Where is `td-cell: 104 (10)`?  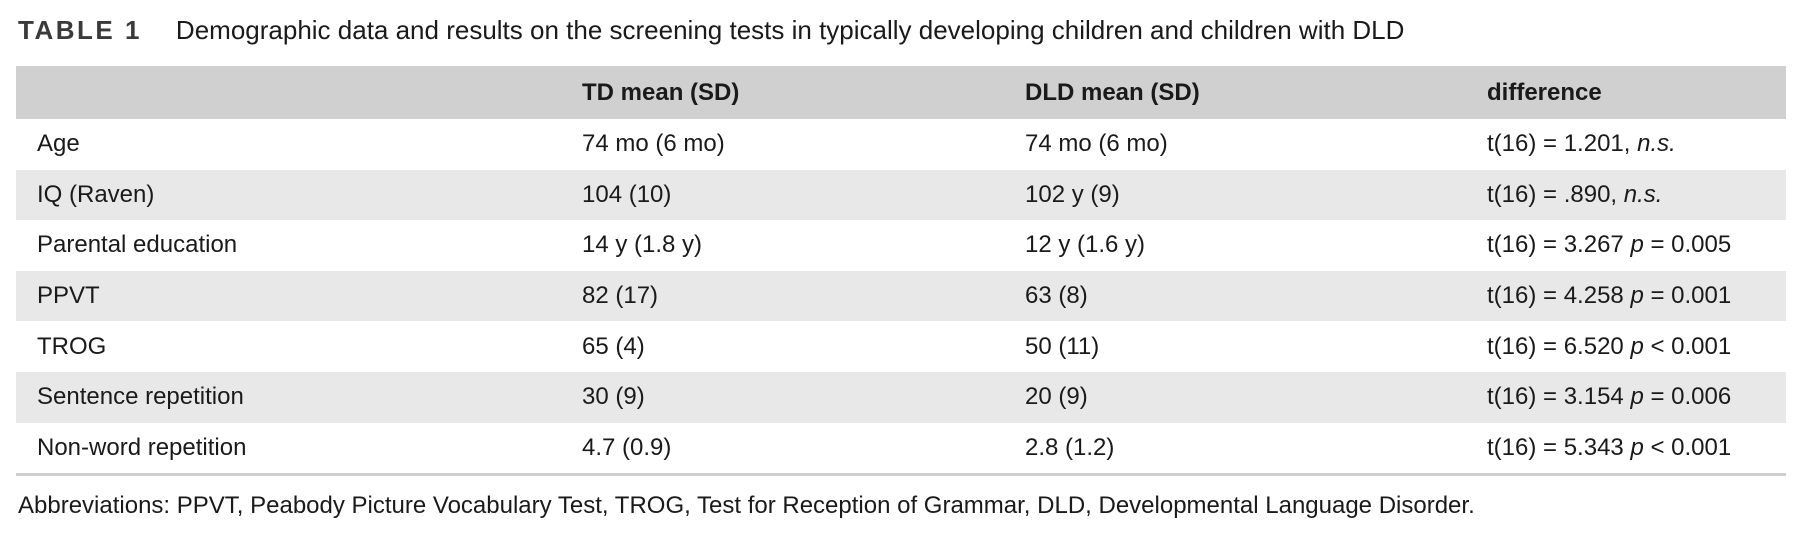 td-cell: 104 (10) is located at coordinates (627, 194).